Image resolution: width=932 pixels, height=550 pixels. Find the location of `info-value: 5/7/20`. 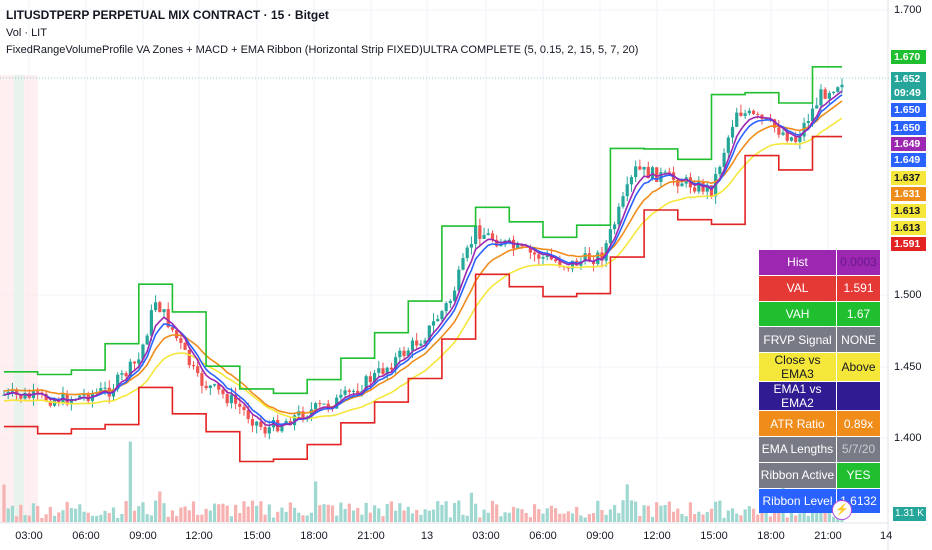

info-value: 5/7/20 is located at coordinates (858, 449).